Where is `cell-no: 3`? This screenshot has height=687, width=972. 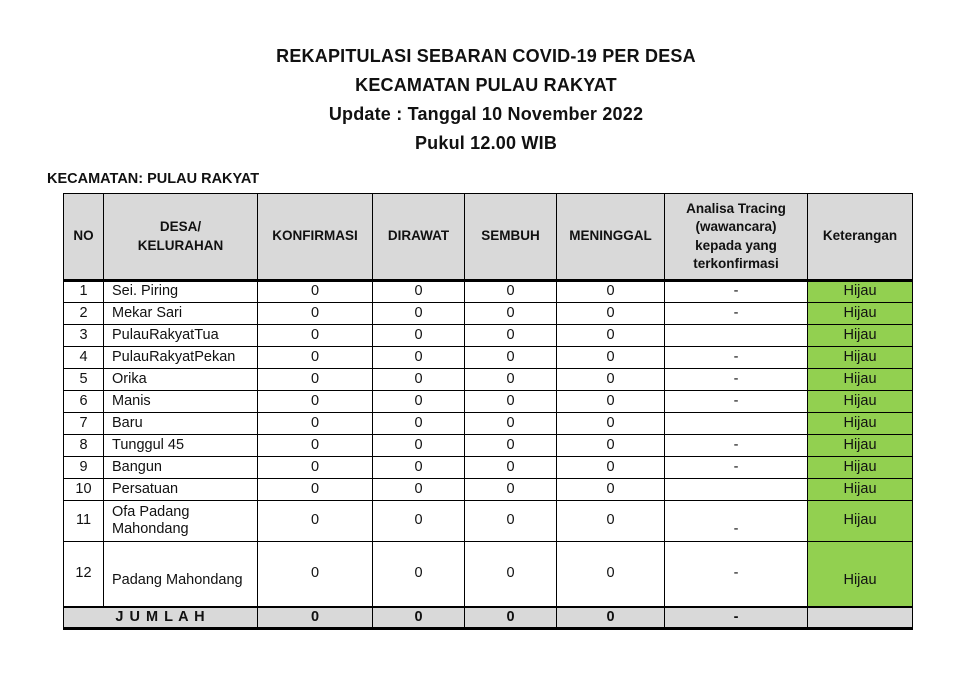
cell-no: 3 is located at coordinates (83, 335).